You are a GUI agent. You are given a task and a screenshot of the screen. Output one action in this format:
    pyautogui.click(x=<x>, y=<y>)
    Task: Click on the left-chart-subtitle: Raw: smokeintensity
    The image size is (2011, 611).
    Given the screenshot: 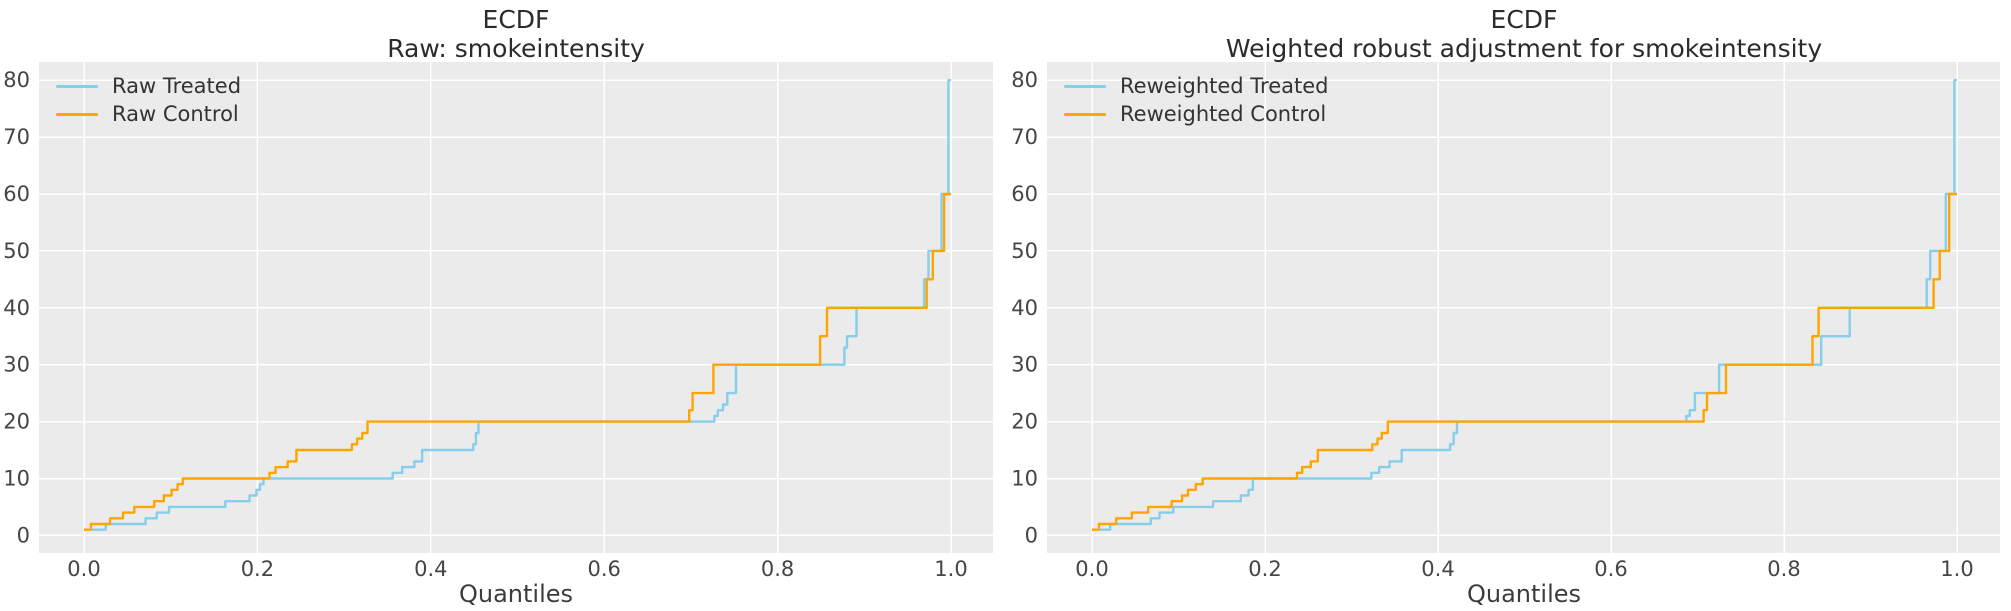 What is the action you would take?
    pyautogui.click(x=516, y=48)
    